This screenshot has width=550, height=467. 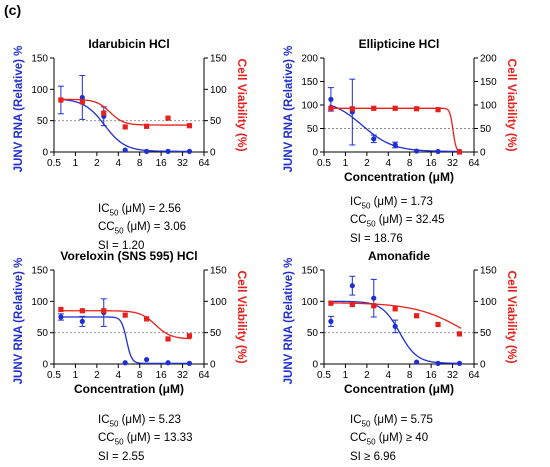 What do you see at coordinates (389, 163) in the screenshot?
I see `x-tick-label: 4` at bounding box center [389, 163].